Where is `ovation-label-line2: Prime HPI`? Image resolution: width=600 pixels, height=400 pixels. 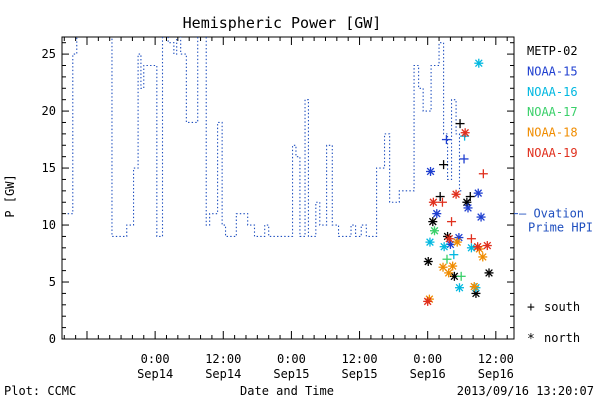 ovation-label-line2: Prime HPI is located at coordinates (560, 228).